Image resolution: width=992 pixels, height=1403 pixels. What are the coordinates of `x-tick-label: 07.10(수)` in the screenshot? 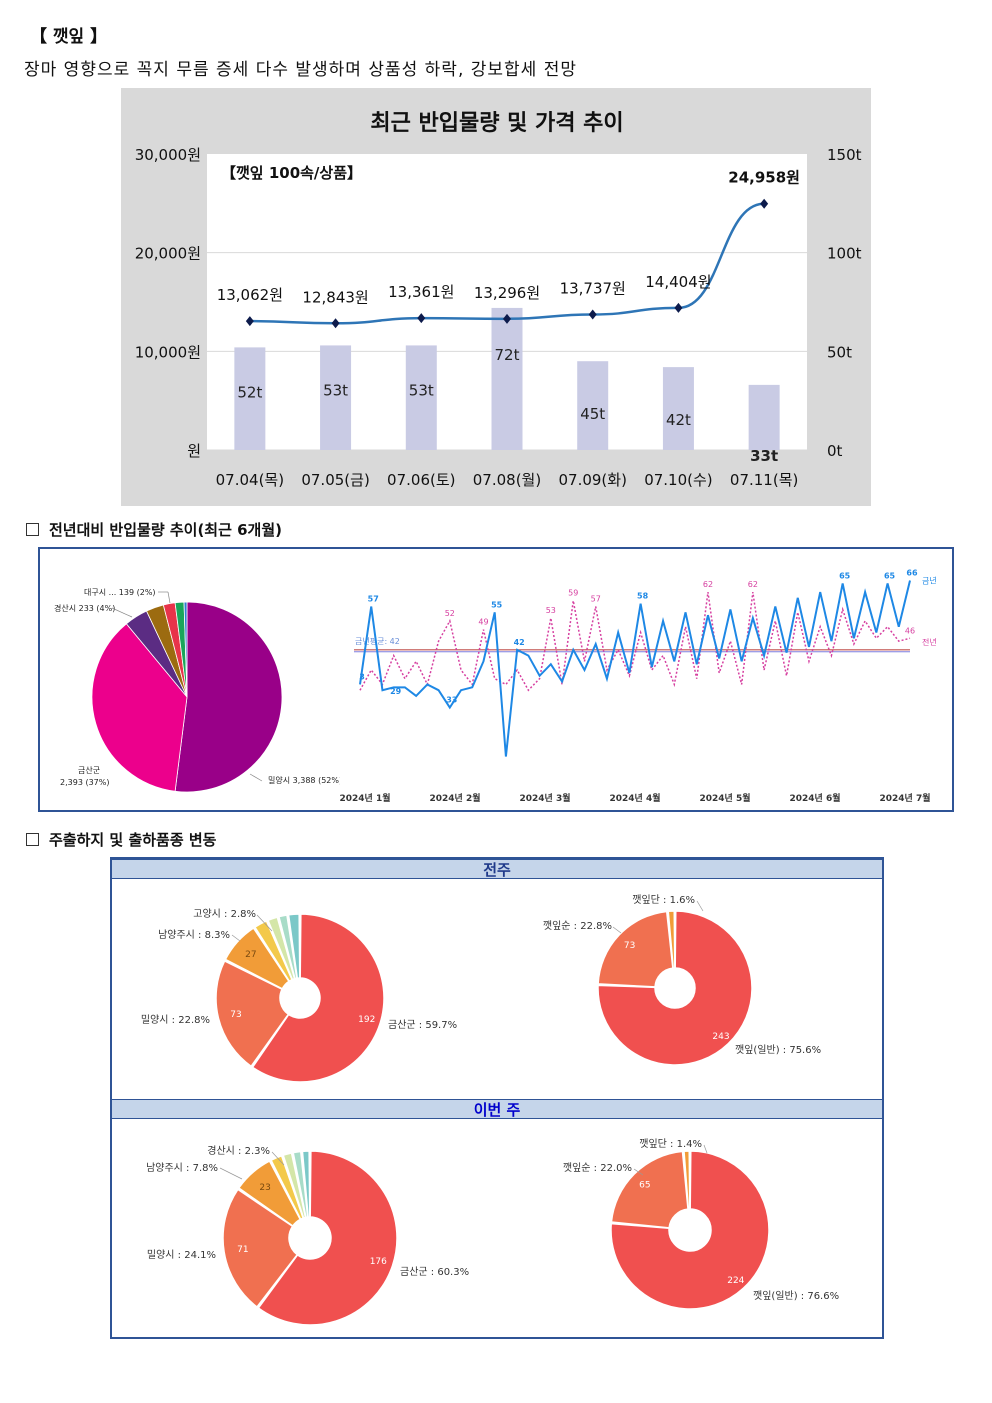 It's located at (678, 480).